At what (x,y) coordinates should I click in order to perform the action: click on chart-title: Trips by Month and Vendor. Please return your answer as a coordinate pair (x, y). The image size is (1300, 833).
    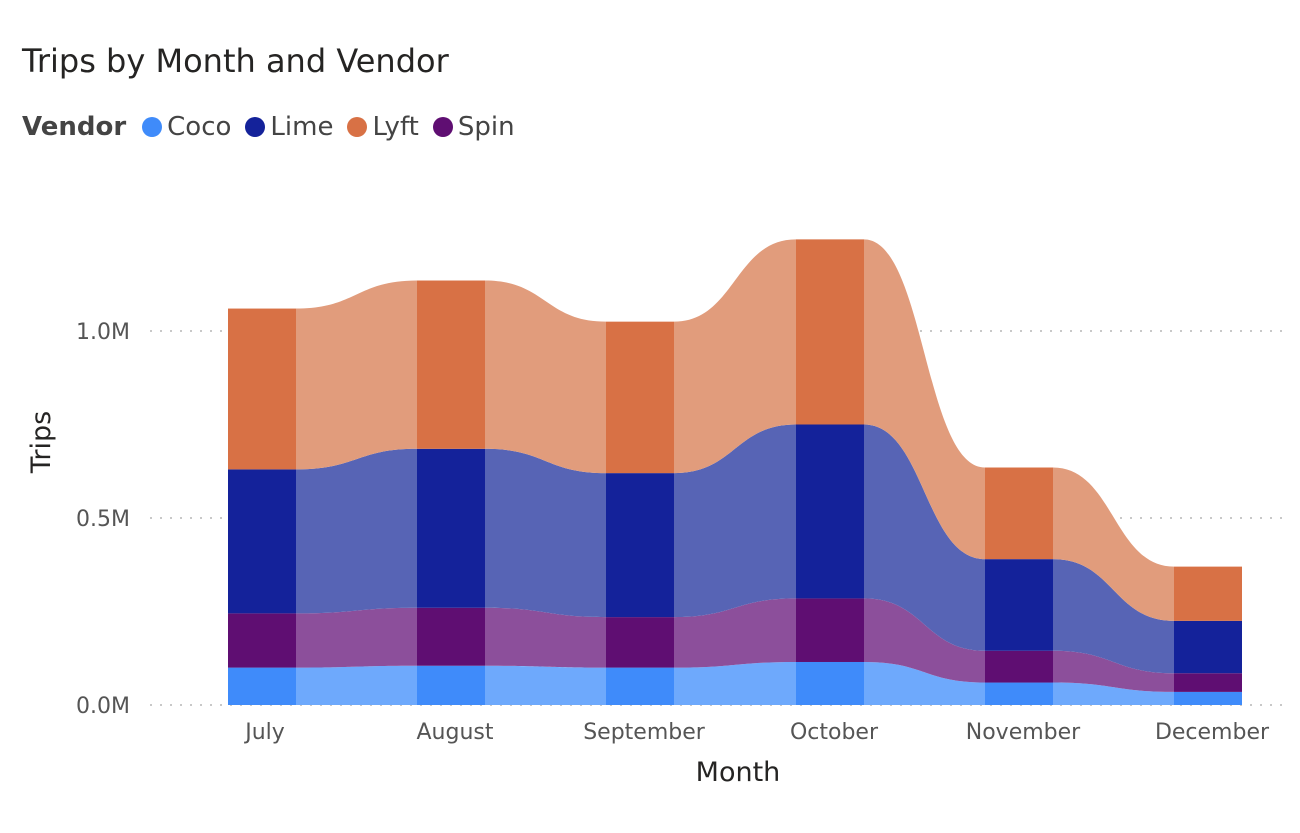
    Looking at the image, I should click on (235, 61).